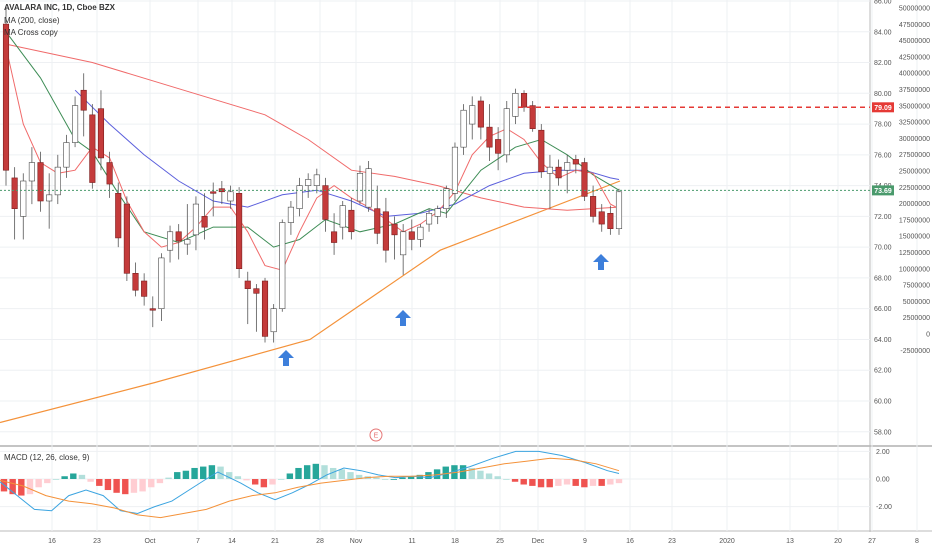 This screenshot has width=932, height=550. Describe the element at coordinates (32, 20) in the screenshot. I see `study-ma200-label: MA (200, close)` at that location.